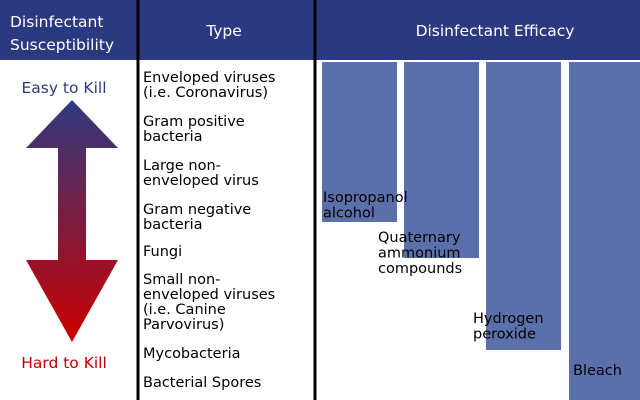  I want to click on header-text: Disinfectant, so click(56, 22).